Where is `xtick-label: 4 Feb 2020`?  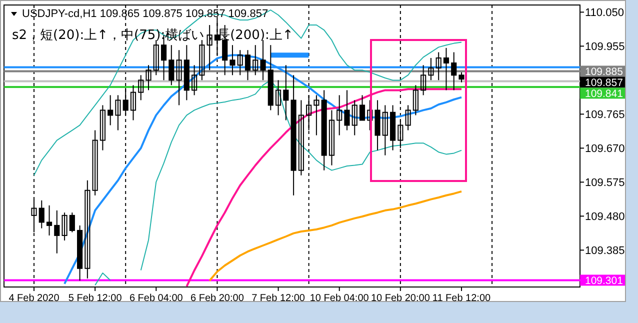 xtick-label: 4 Feb 2020 is located at coordinates (34, 298).